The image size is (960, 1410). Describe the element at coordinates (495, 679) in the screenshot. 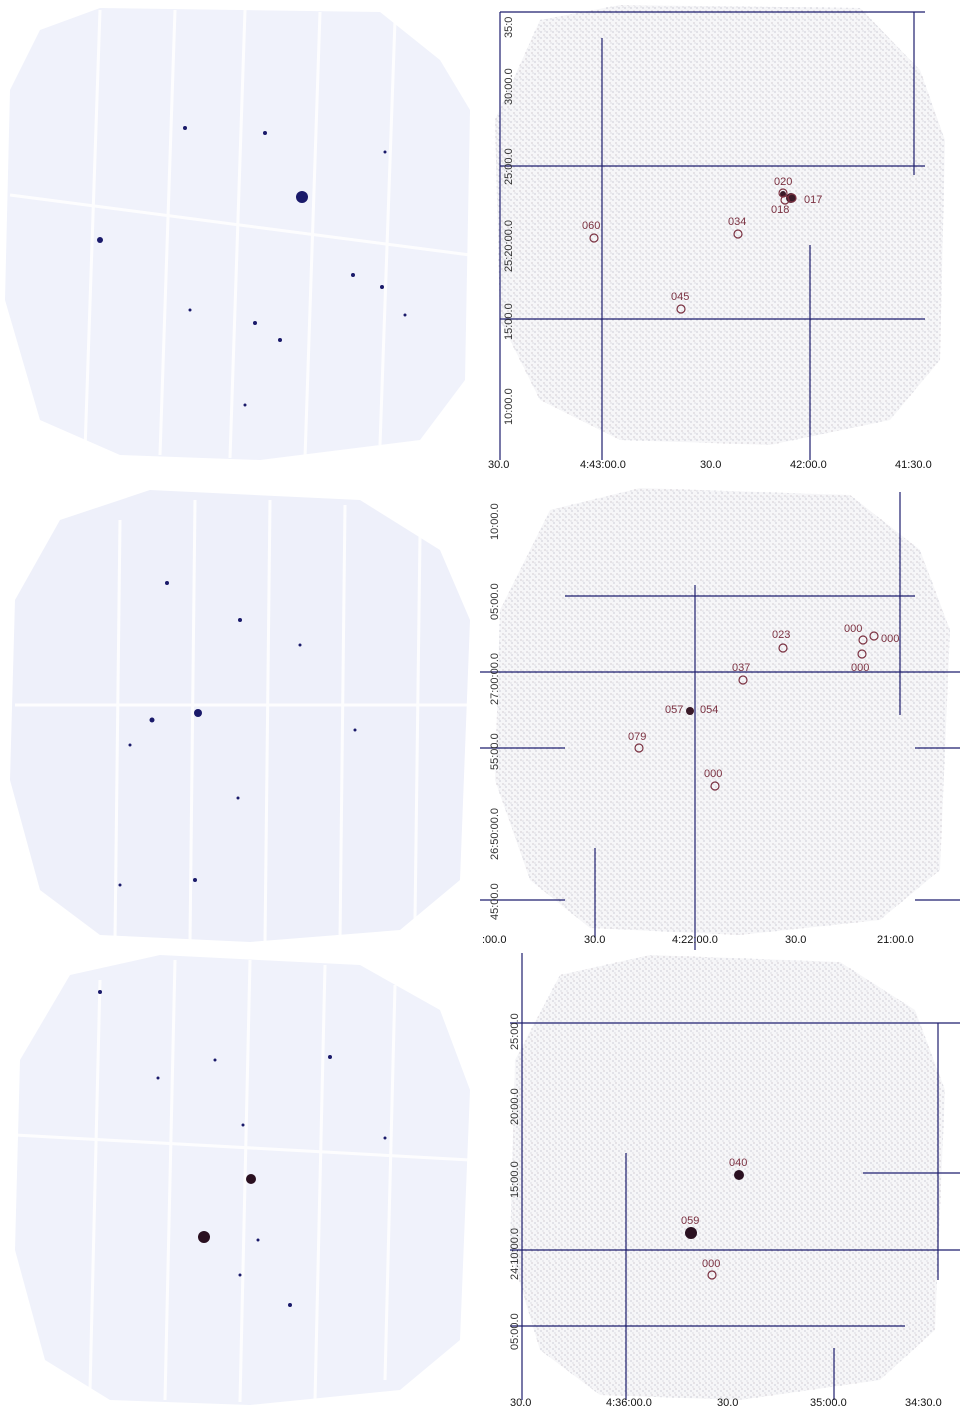

I see `dec-tick-label: 27:00:00.0` at that location.